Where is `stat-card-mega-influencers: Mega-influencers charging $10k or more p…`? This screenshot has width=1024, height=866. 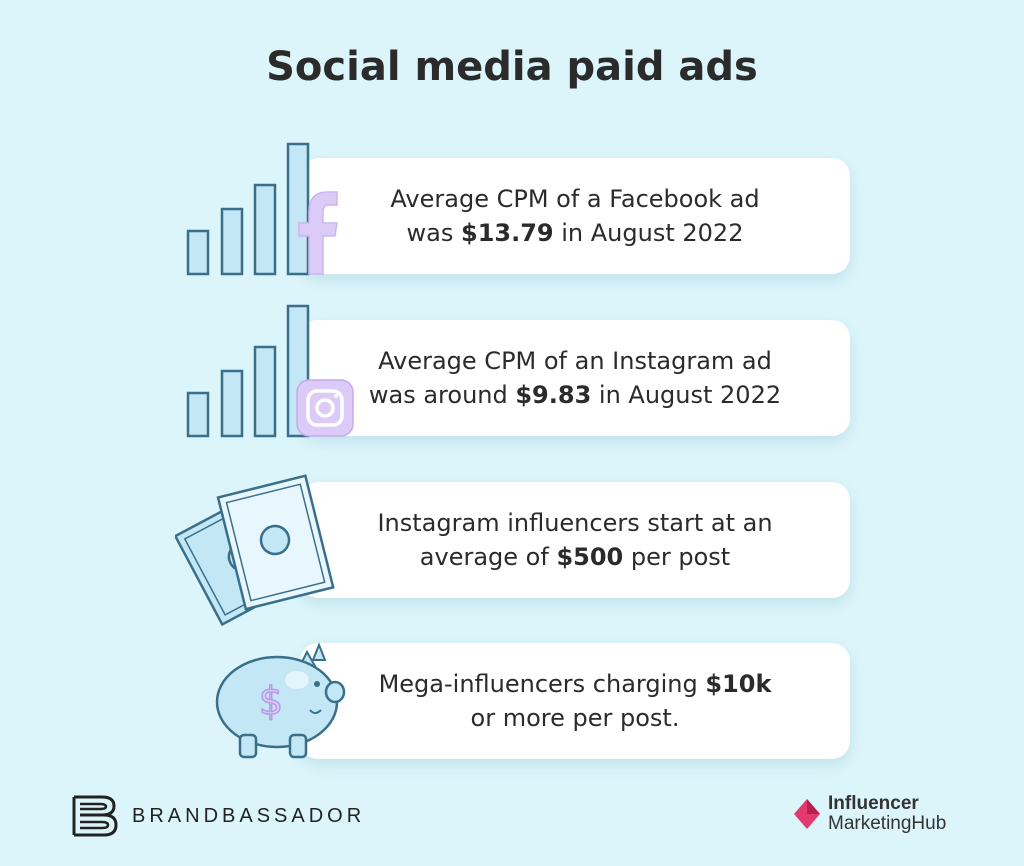
stat-card-mega-influencers: Mega-influencers charging $10k or more p… is located at coordinates (575, 701).